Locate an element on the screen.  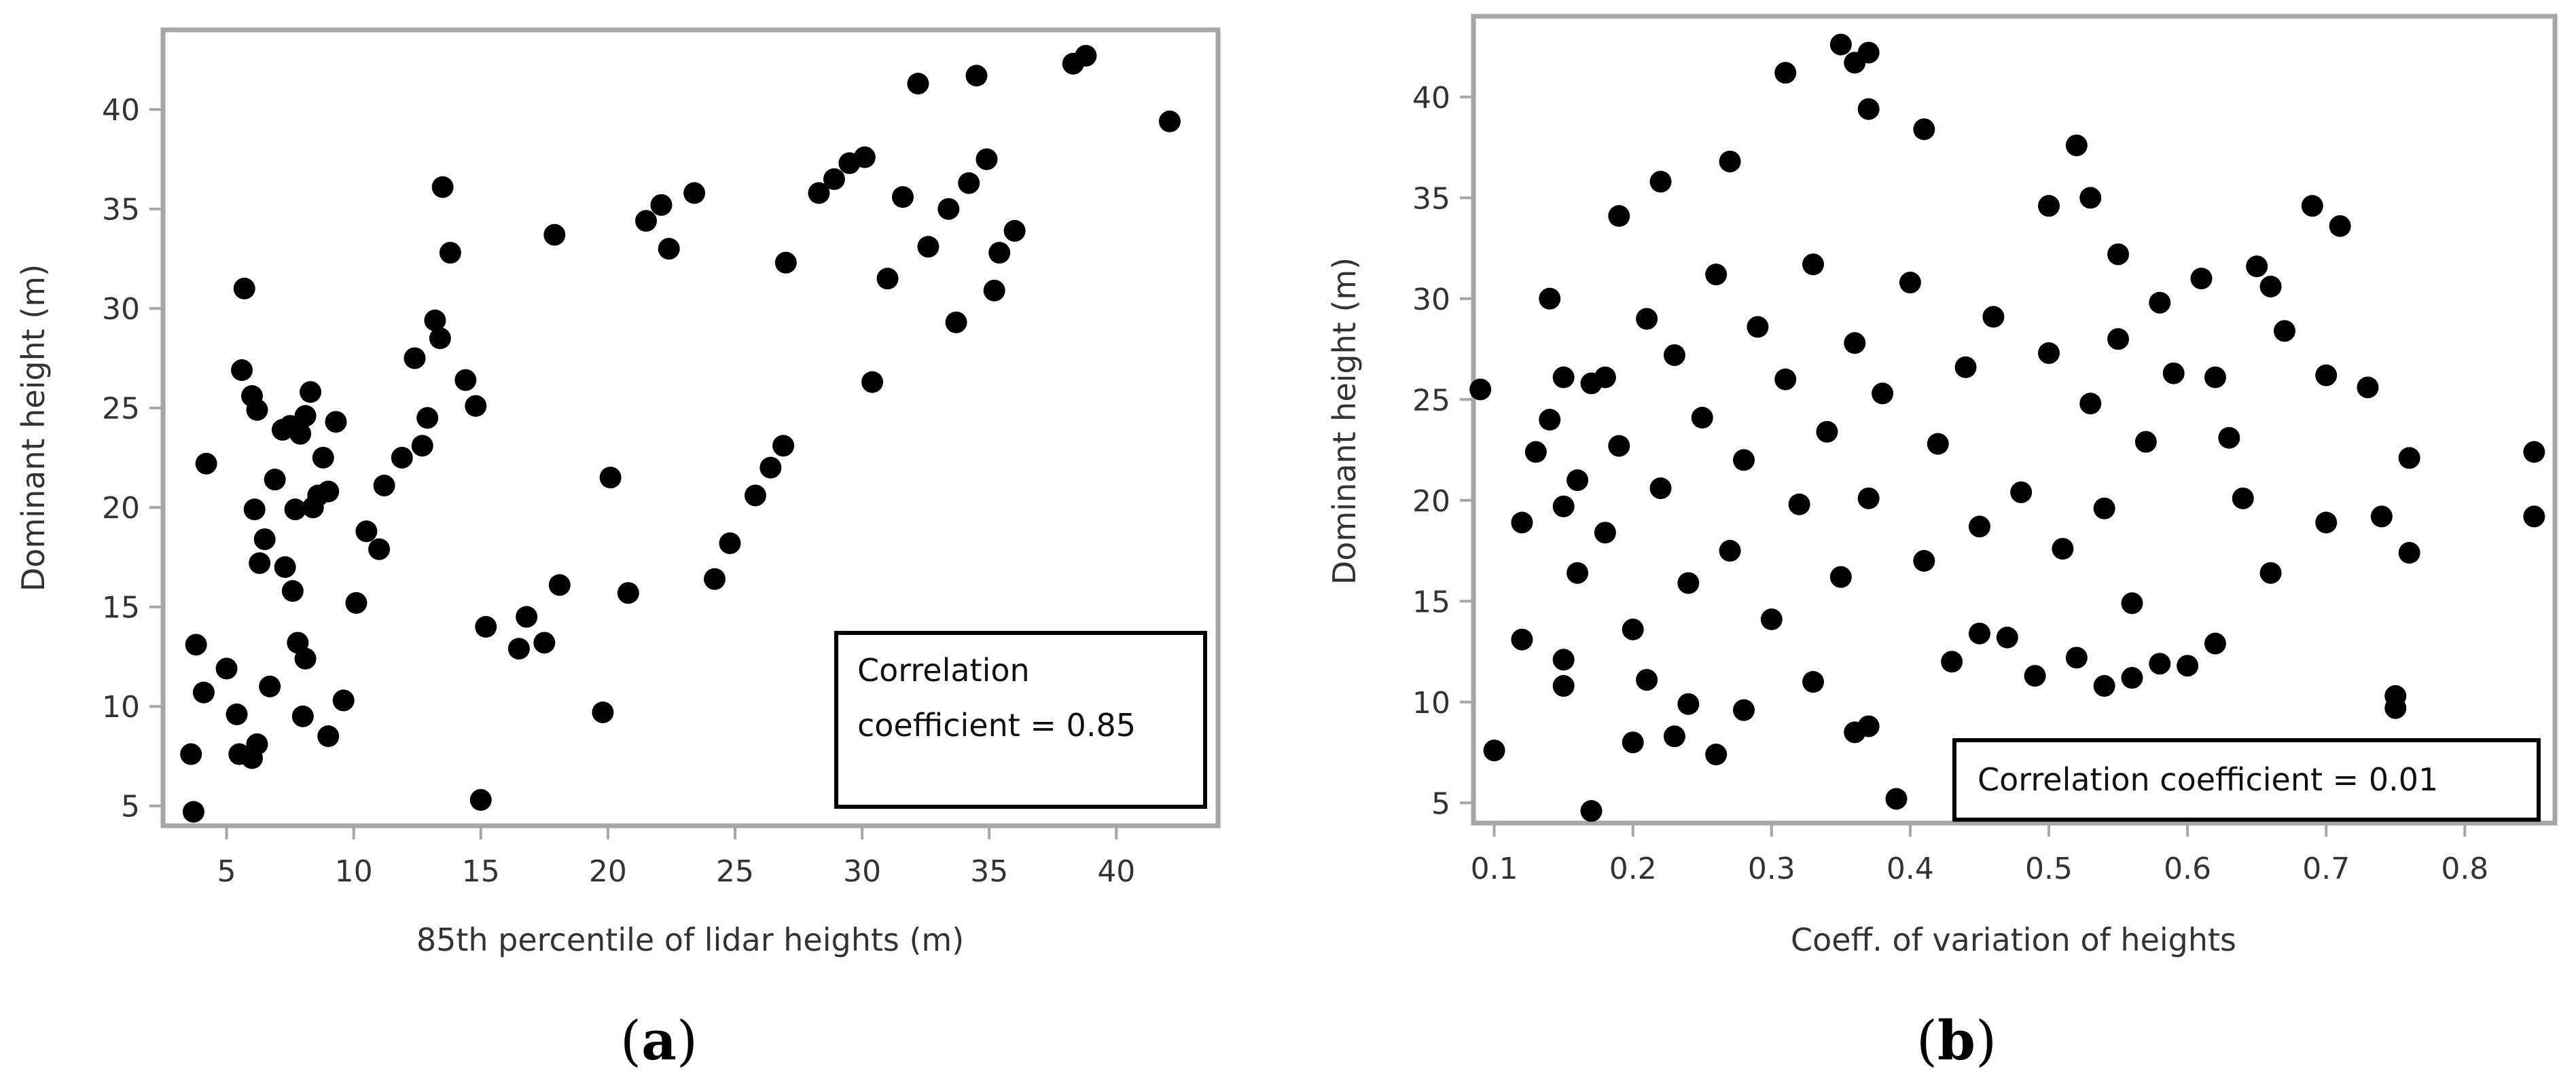
panel-b-x-tick-label: 0.7 is located at coordinates (2326, 869).